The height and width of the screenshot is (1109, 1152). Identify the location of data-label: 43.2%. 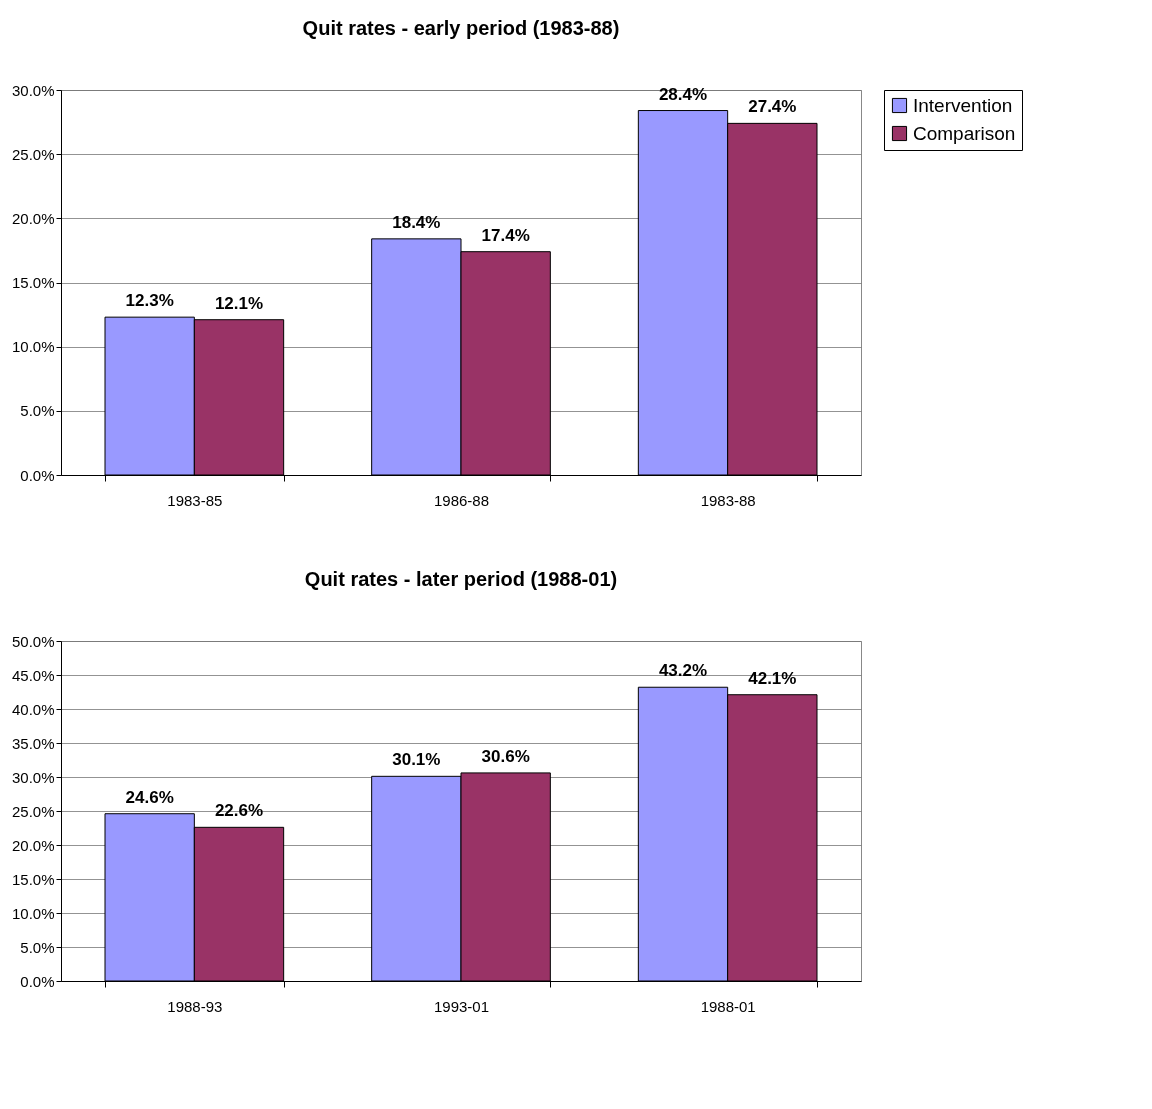
(683, 671).